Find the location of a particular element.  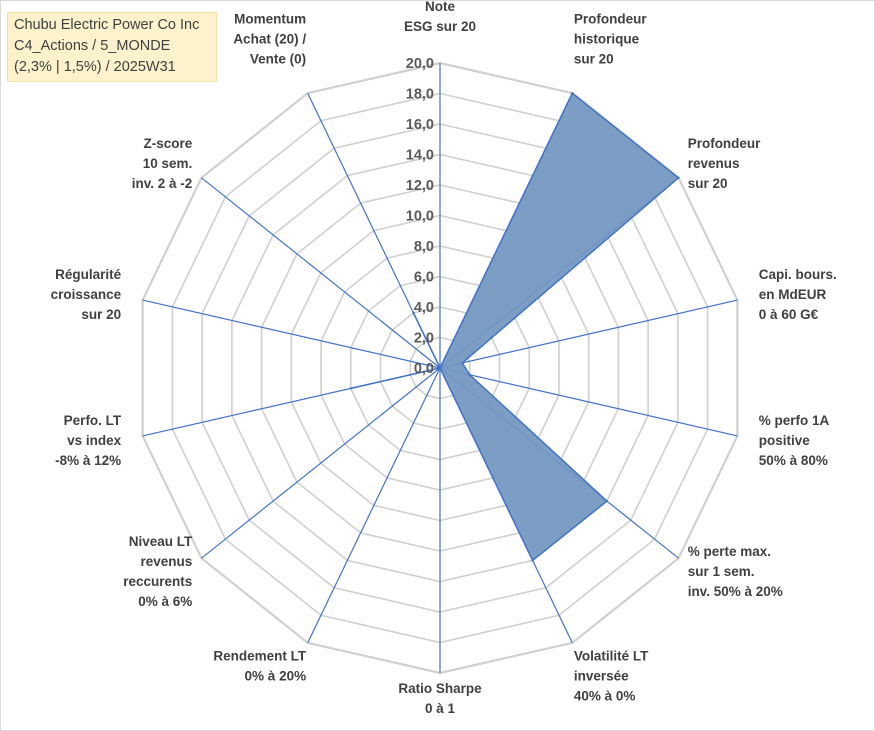

axis-label-line: Volatilité LT is located at coordinates (611, 656).